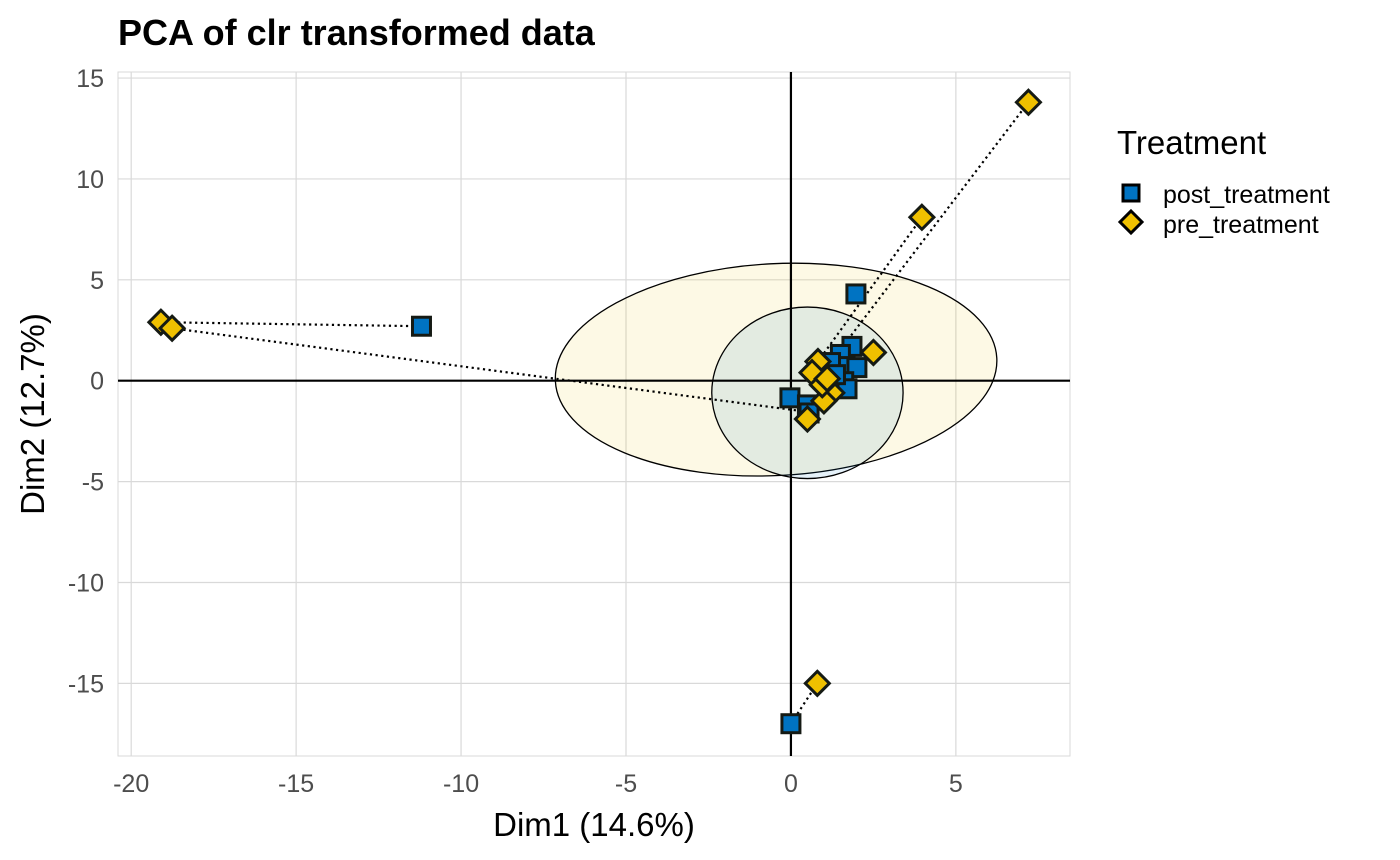  I want to click on x-tick-label: -15, so click(296, 784).